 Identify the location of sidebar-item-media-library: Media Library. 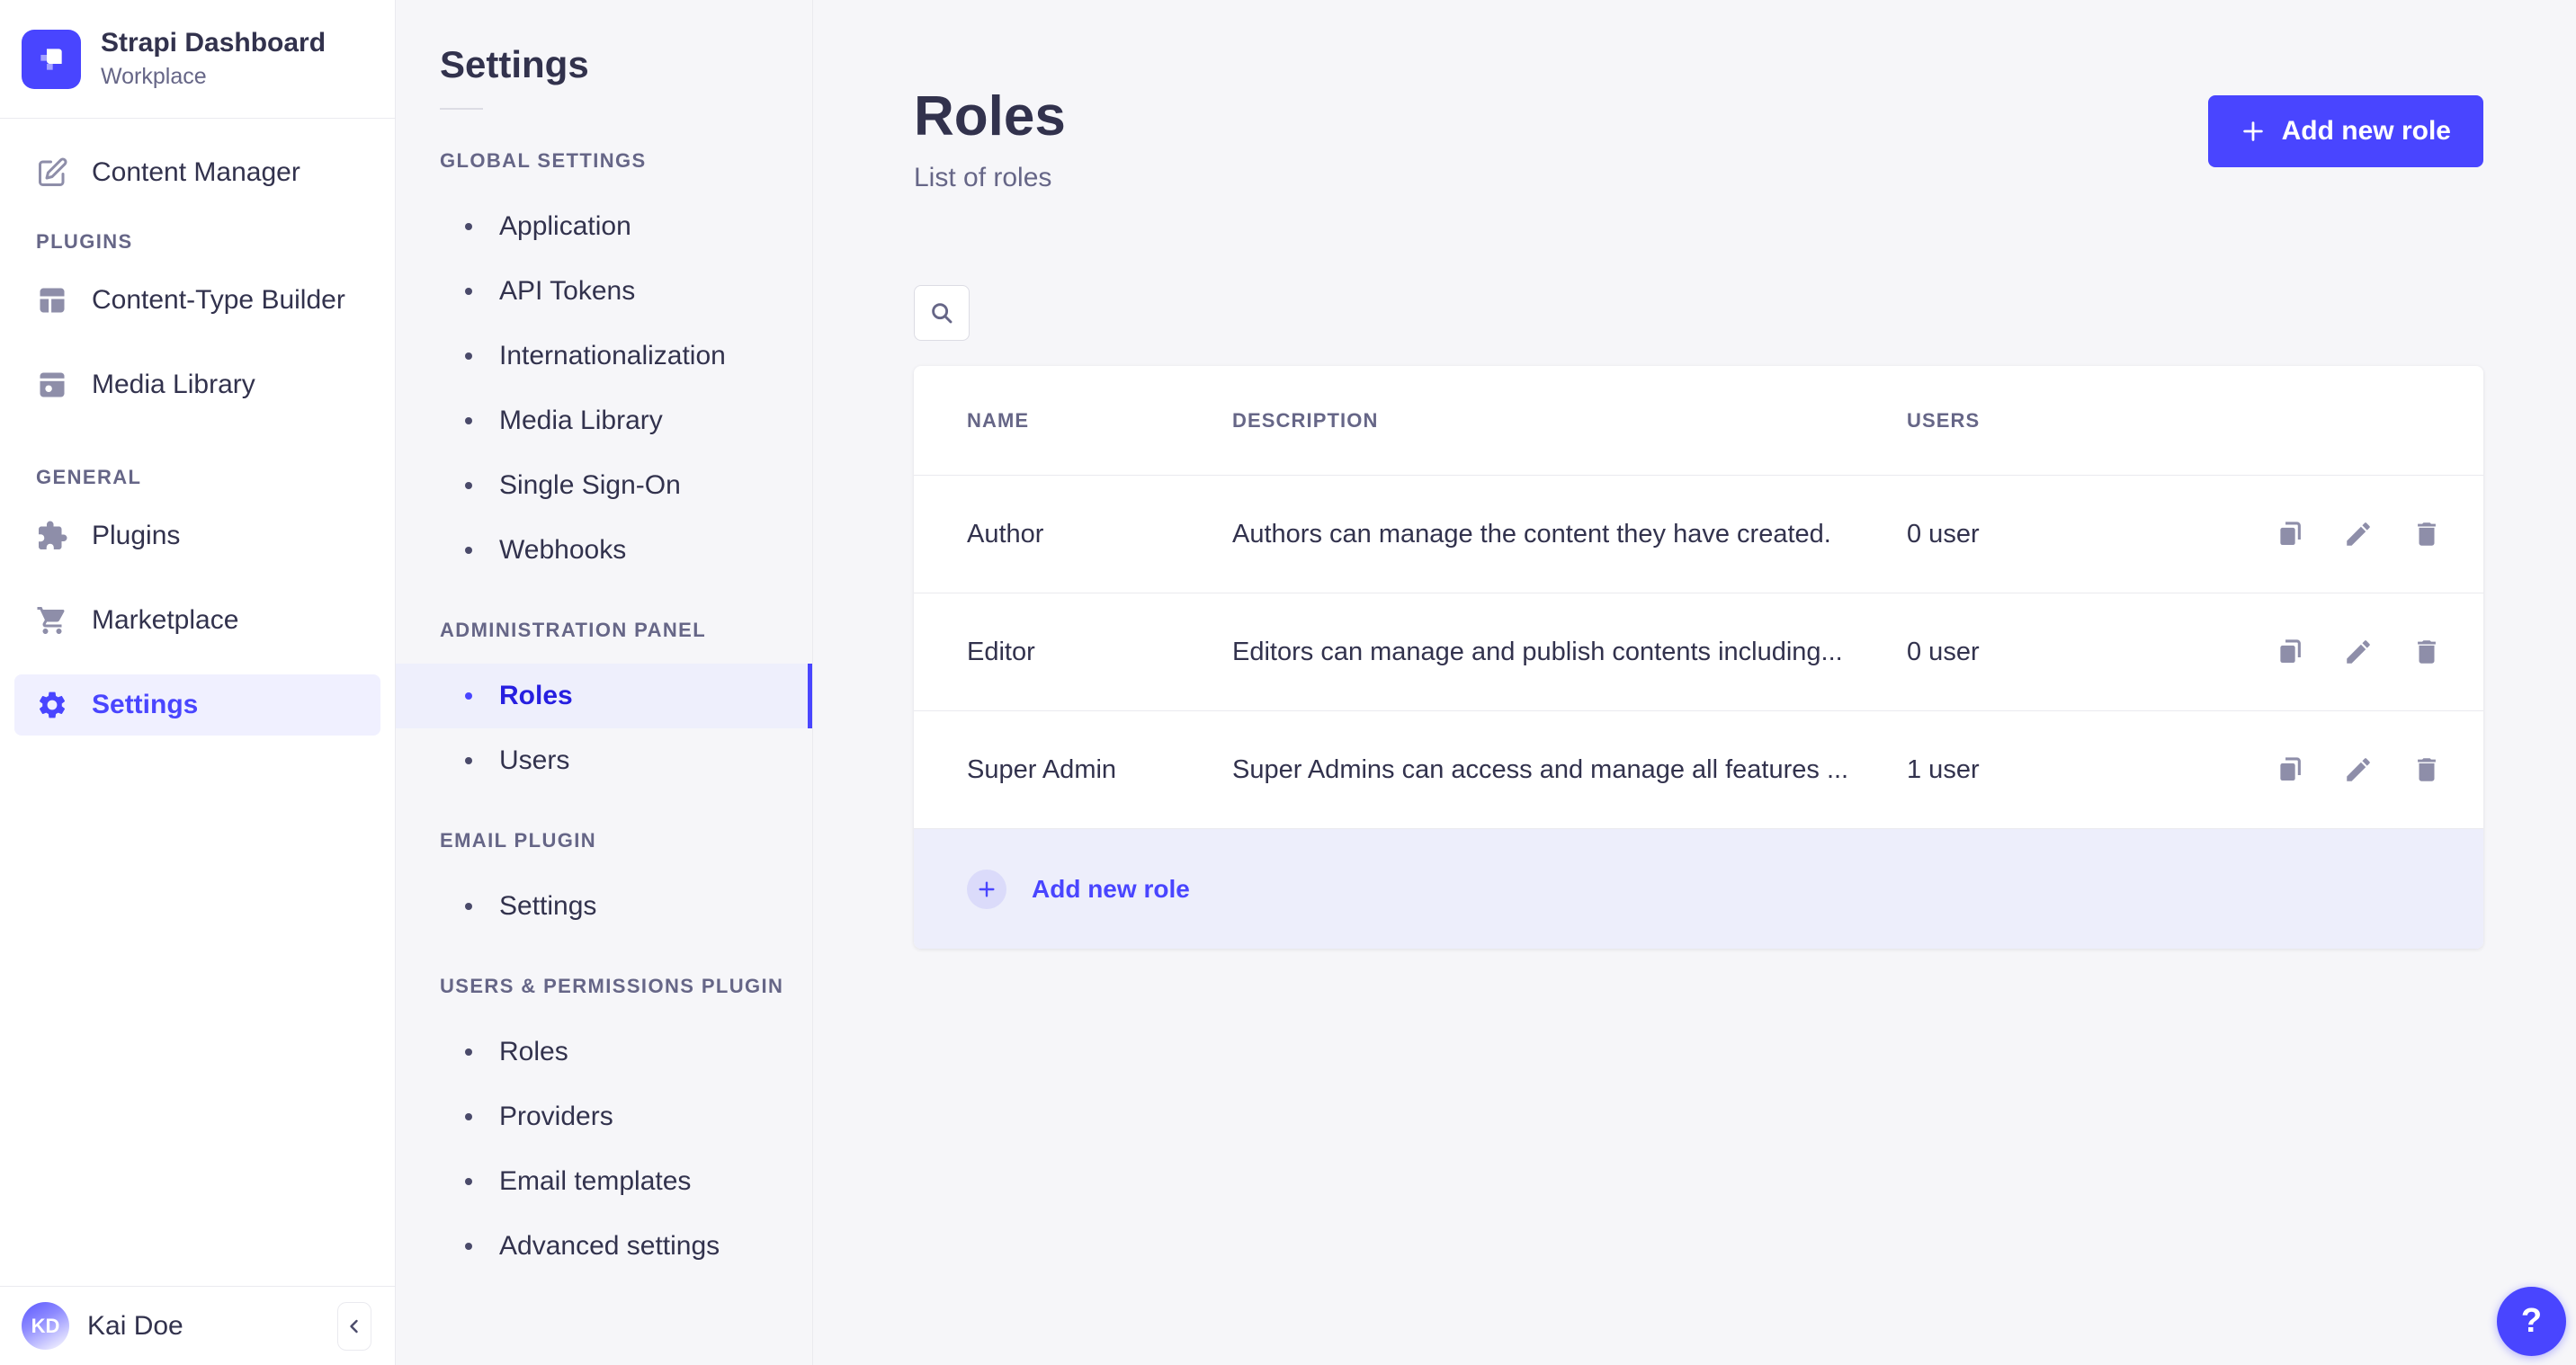
(197, 384).